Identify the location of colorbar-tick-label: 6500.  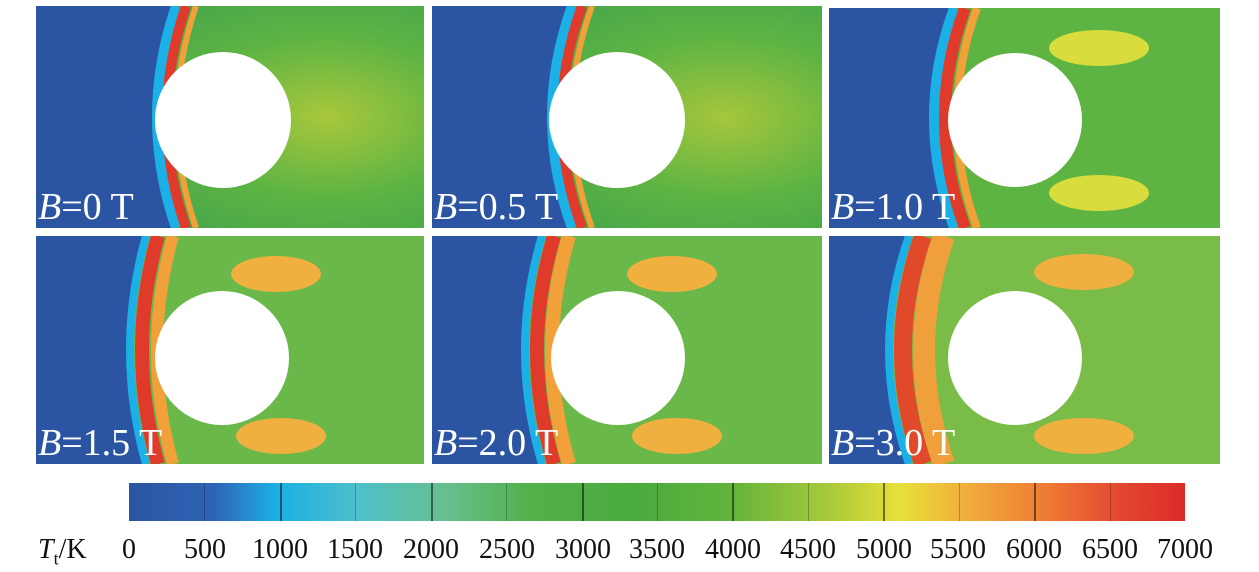
(1110, 549).